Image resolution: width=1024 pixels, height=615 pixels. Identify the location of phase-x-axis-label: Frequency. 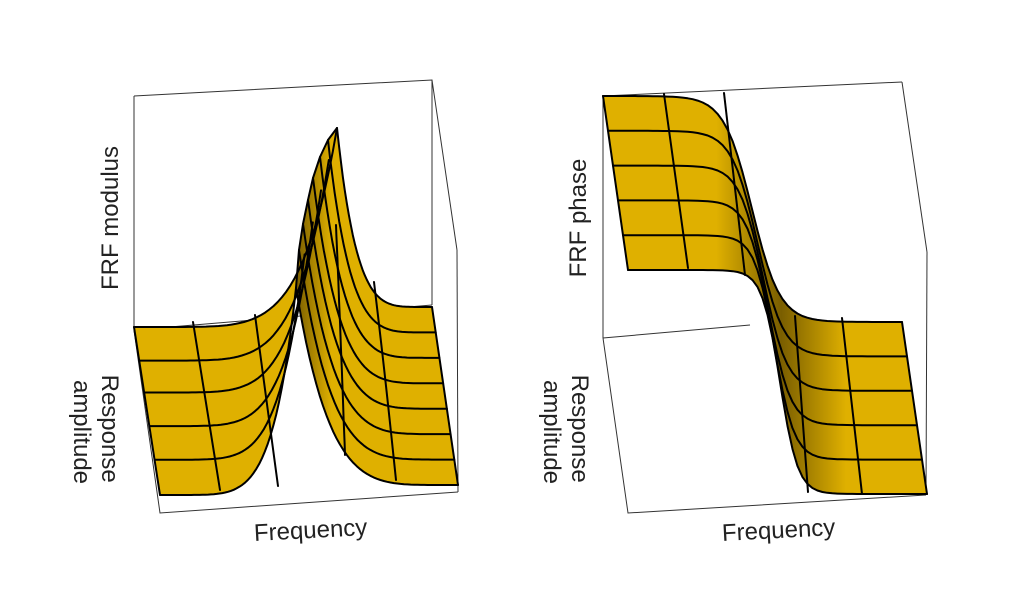
(778, 530).